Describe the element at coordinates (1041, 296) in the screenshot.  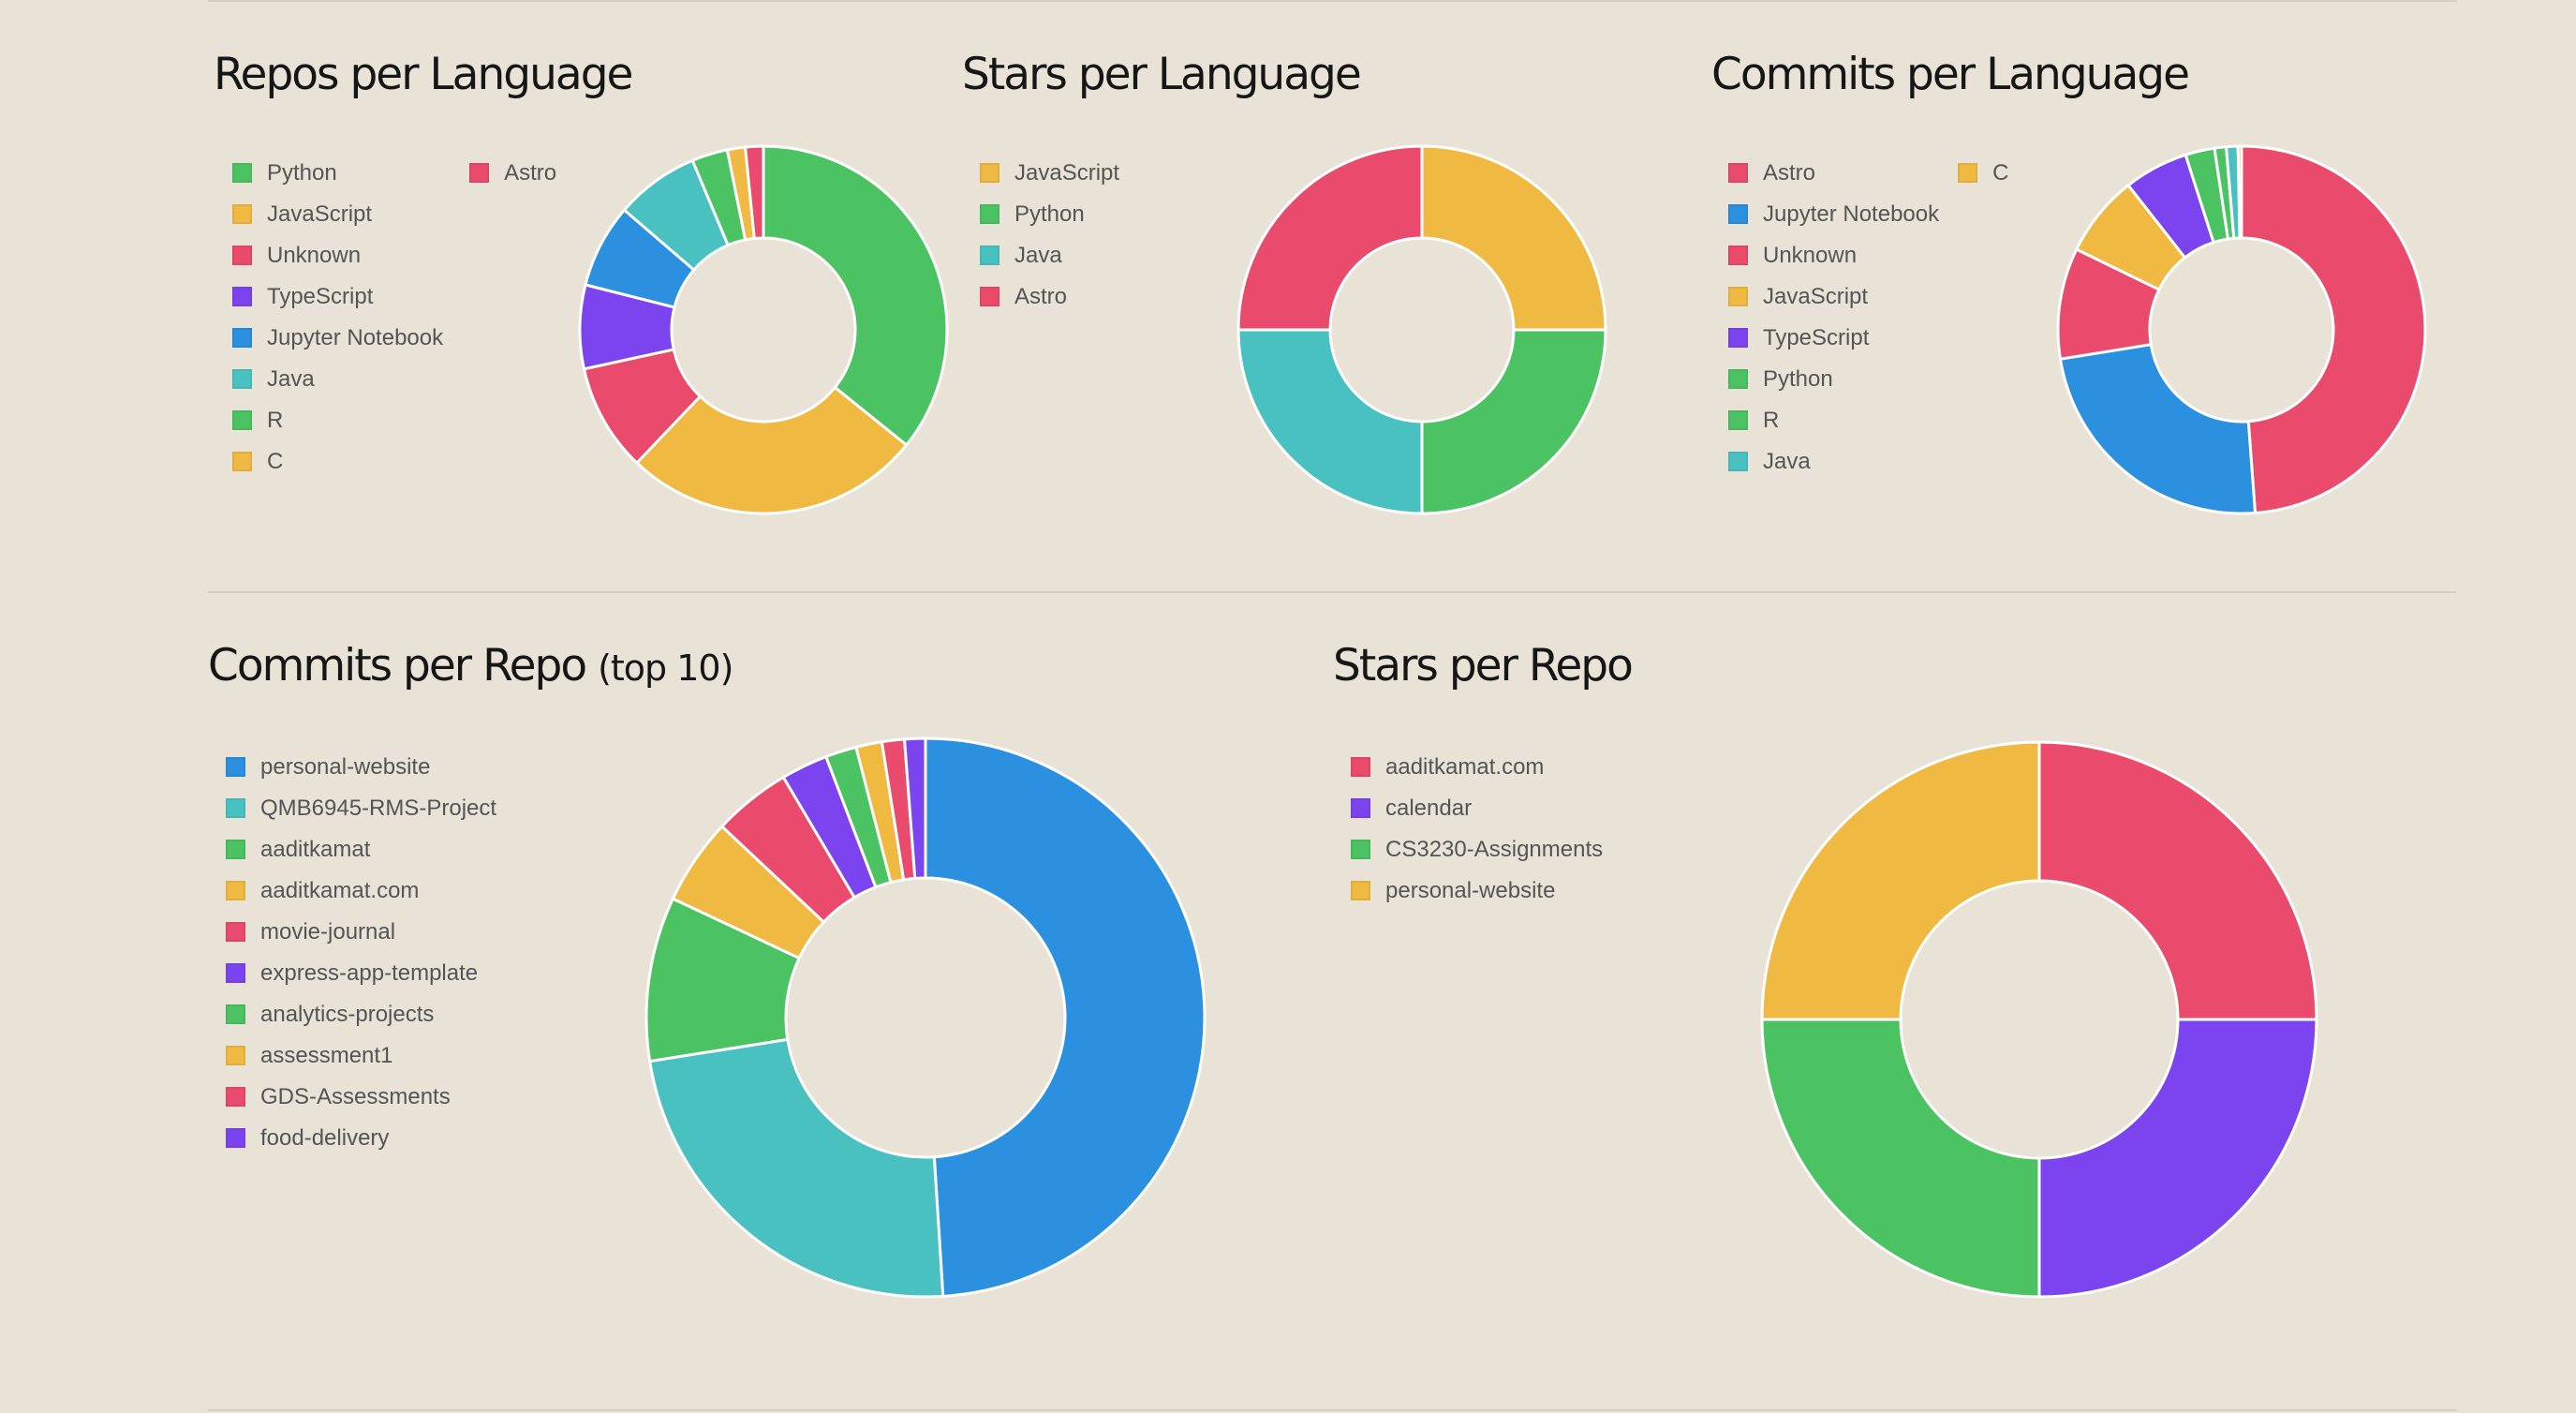
I see `legend-label: Astro` at that location.